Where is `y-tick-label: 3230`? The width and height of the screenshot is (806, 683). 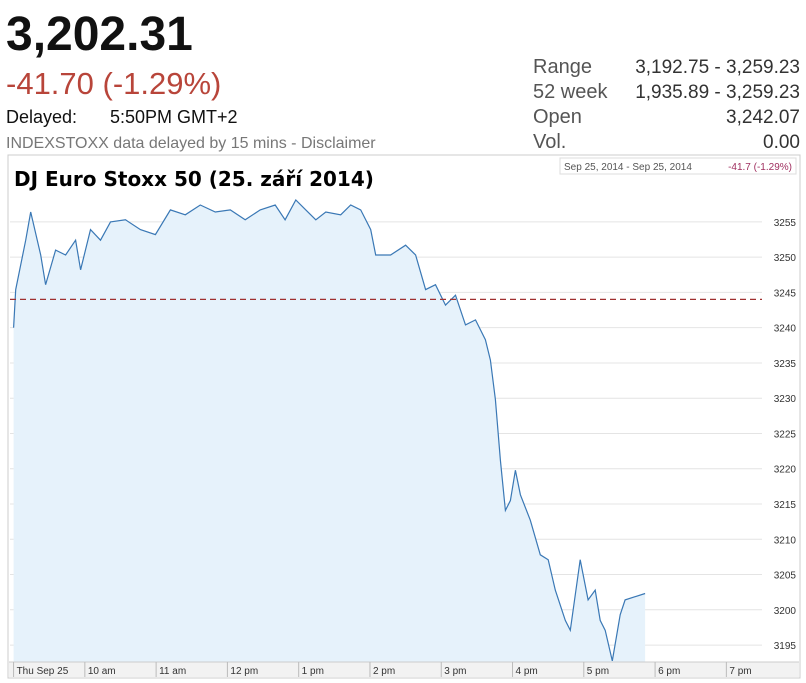 y-tick-label: 3230 is located at coordinates (785, 399).